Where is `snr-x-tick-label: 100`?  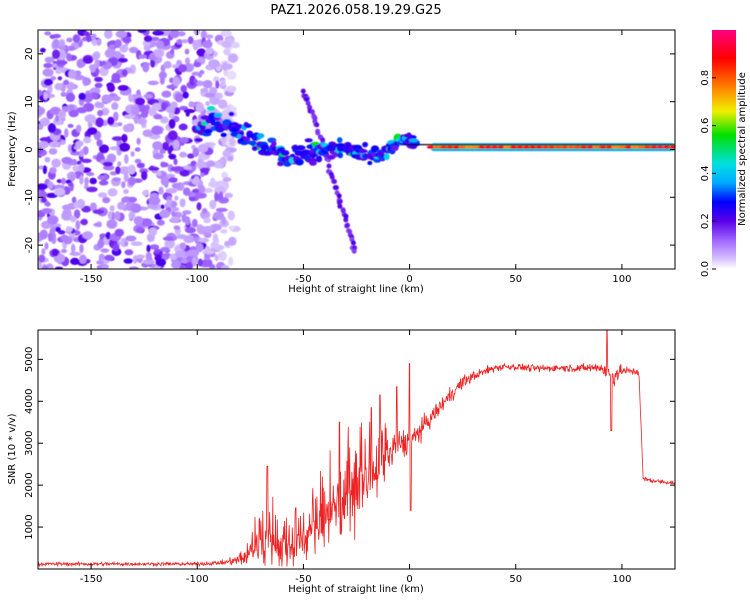 snr-x-tick-label: 100 is located at coordinates (621, 579).